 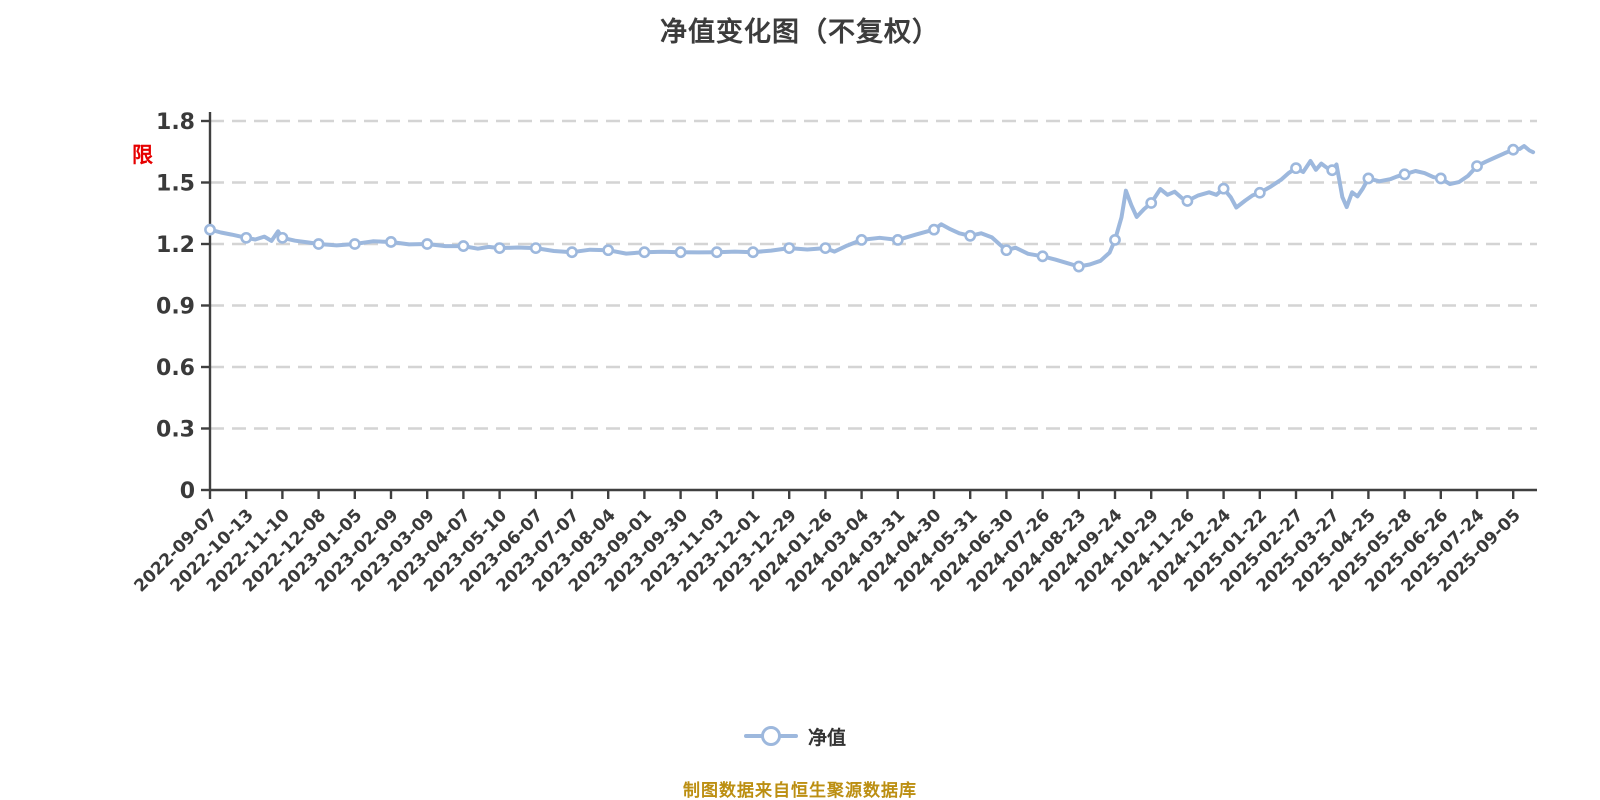 What do you see at coordinates (175, 307) in the screenshot?
I see `y-tick-label: 0.9` at bounding box center [175, 307].